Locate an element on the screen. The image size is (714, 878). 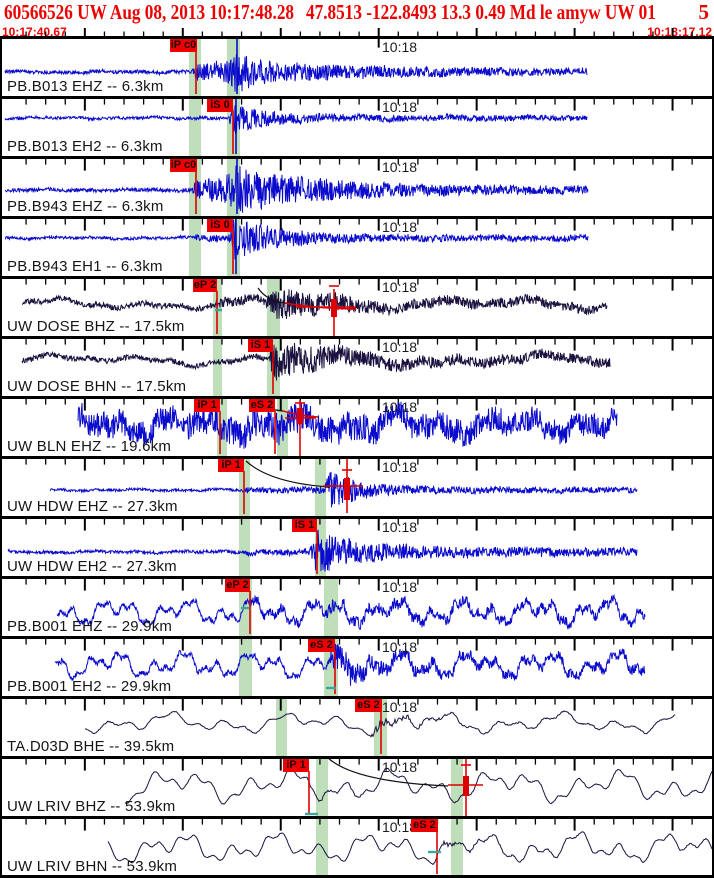
trace-panel-pb-b943: iP c0 10:18 PB.B943 EHZ -- 6.3km is located at coordinates (357, 186).